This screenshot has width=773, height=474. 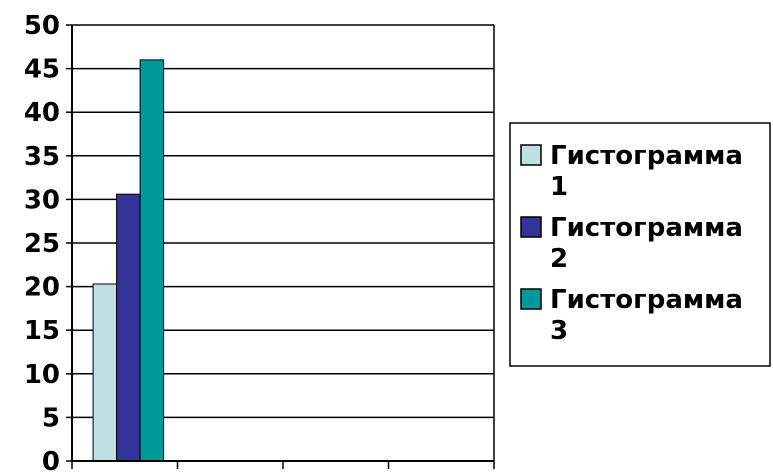 I want to click on y-tick-labels: 0 5 10 15 20 25 30 35 40 45 50, so click(x=42, y=242).